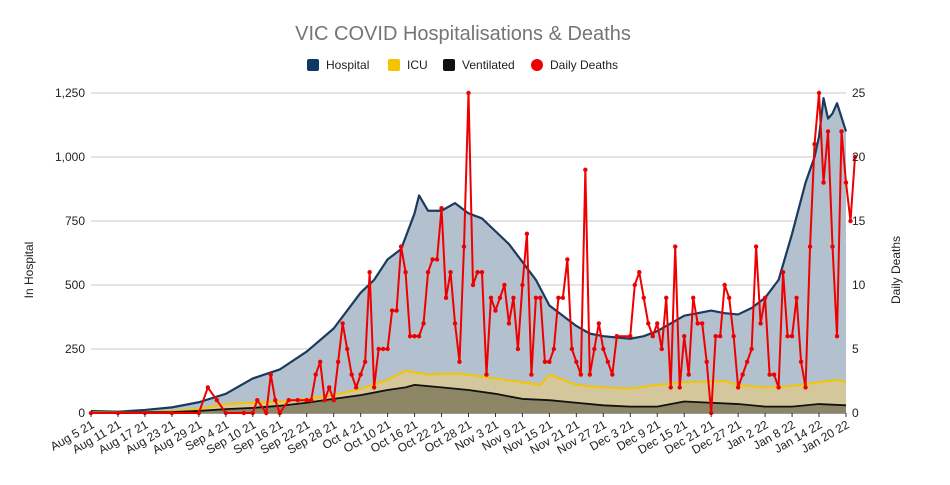 Image resolution: width=950 pixels, height=485 pixels. I want to click on y-axis-label-right: Daily Deaths, so click(896, 270).